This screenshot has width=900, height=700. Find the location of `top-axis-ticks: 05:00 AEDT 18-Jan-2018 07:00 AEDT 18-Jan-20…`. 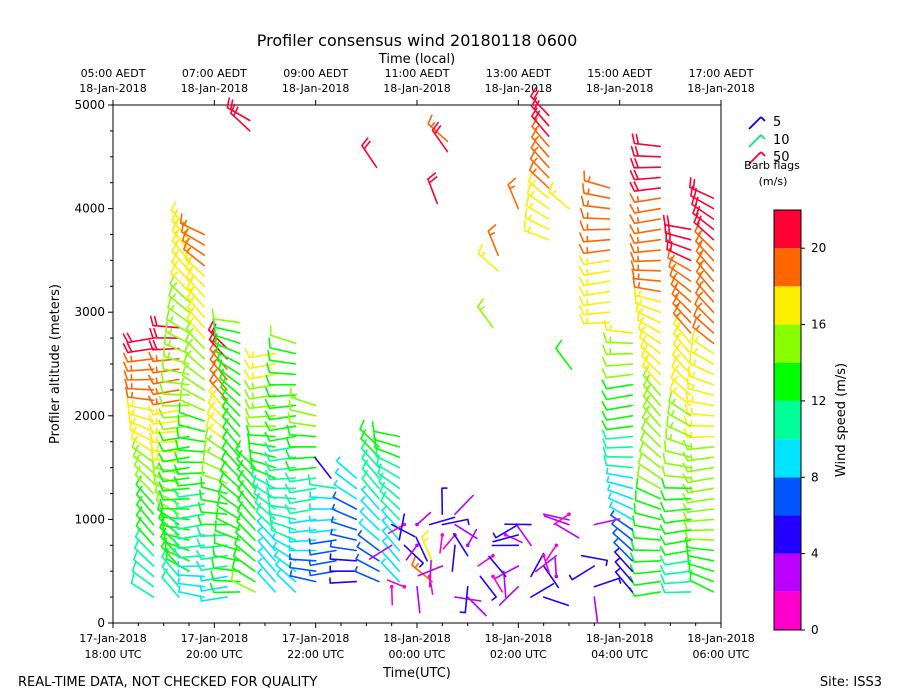

top-axis-ticks: 05:00 AEDT 18-Jan-2018 07:00 AEDT 18-Jan-20… is located at coordinates (417, 86).